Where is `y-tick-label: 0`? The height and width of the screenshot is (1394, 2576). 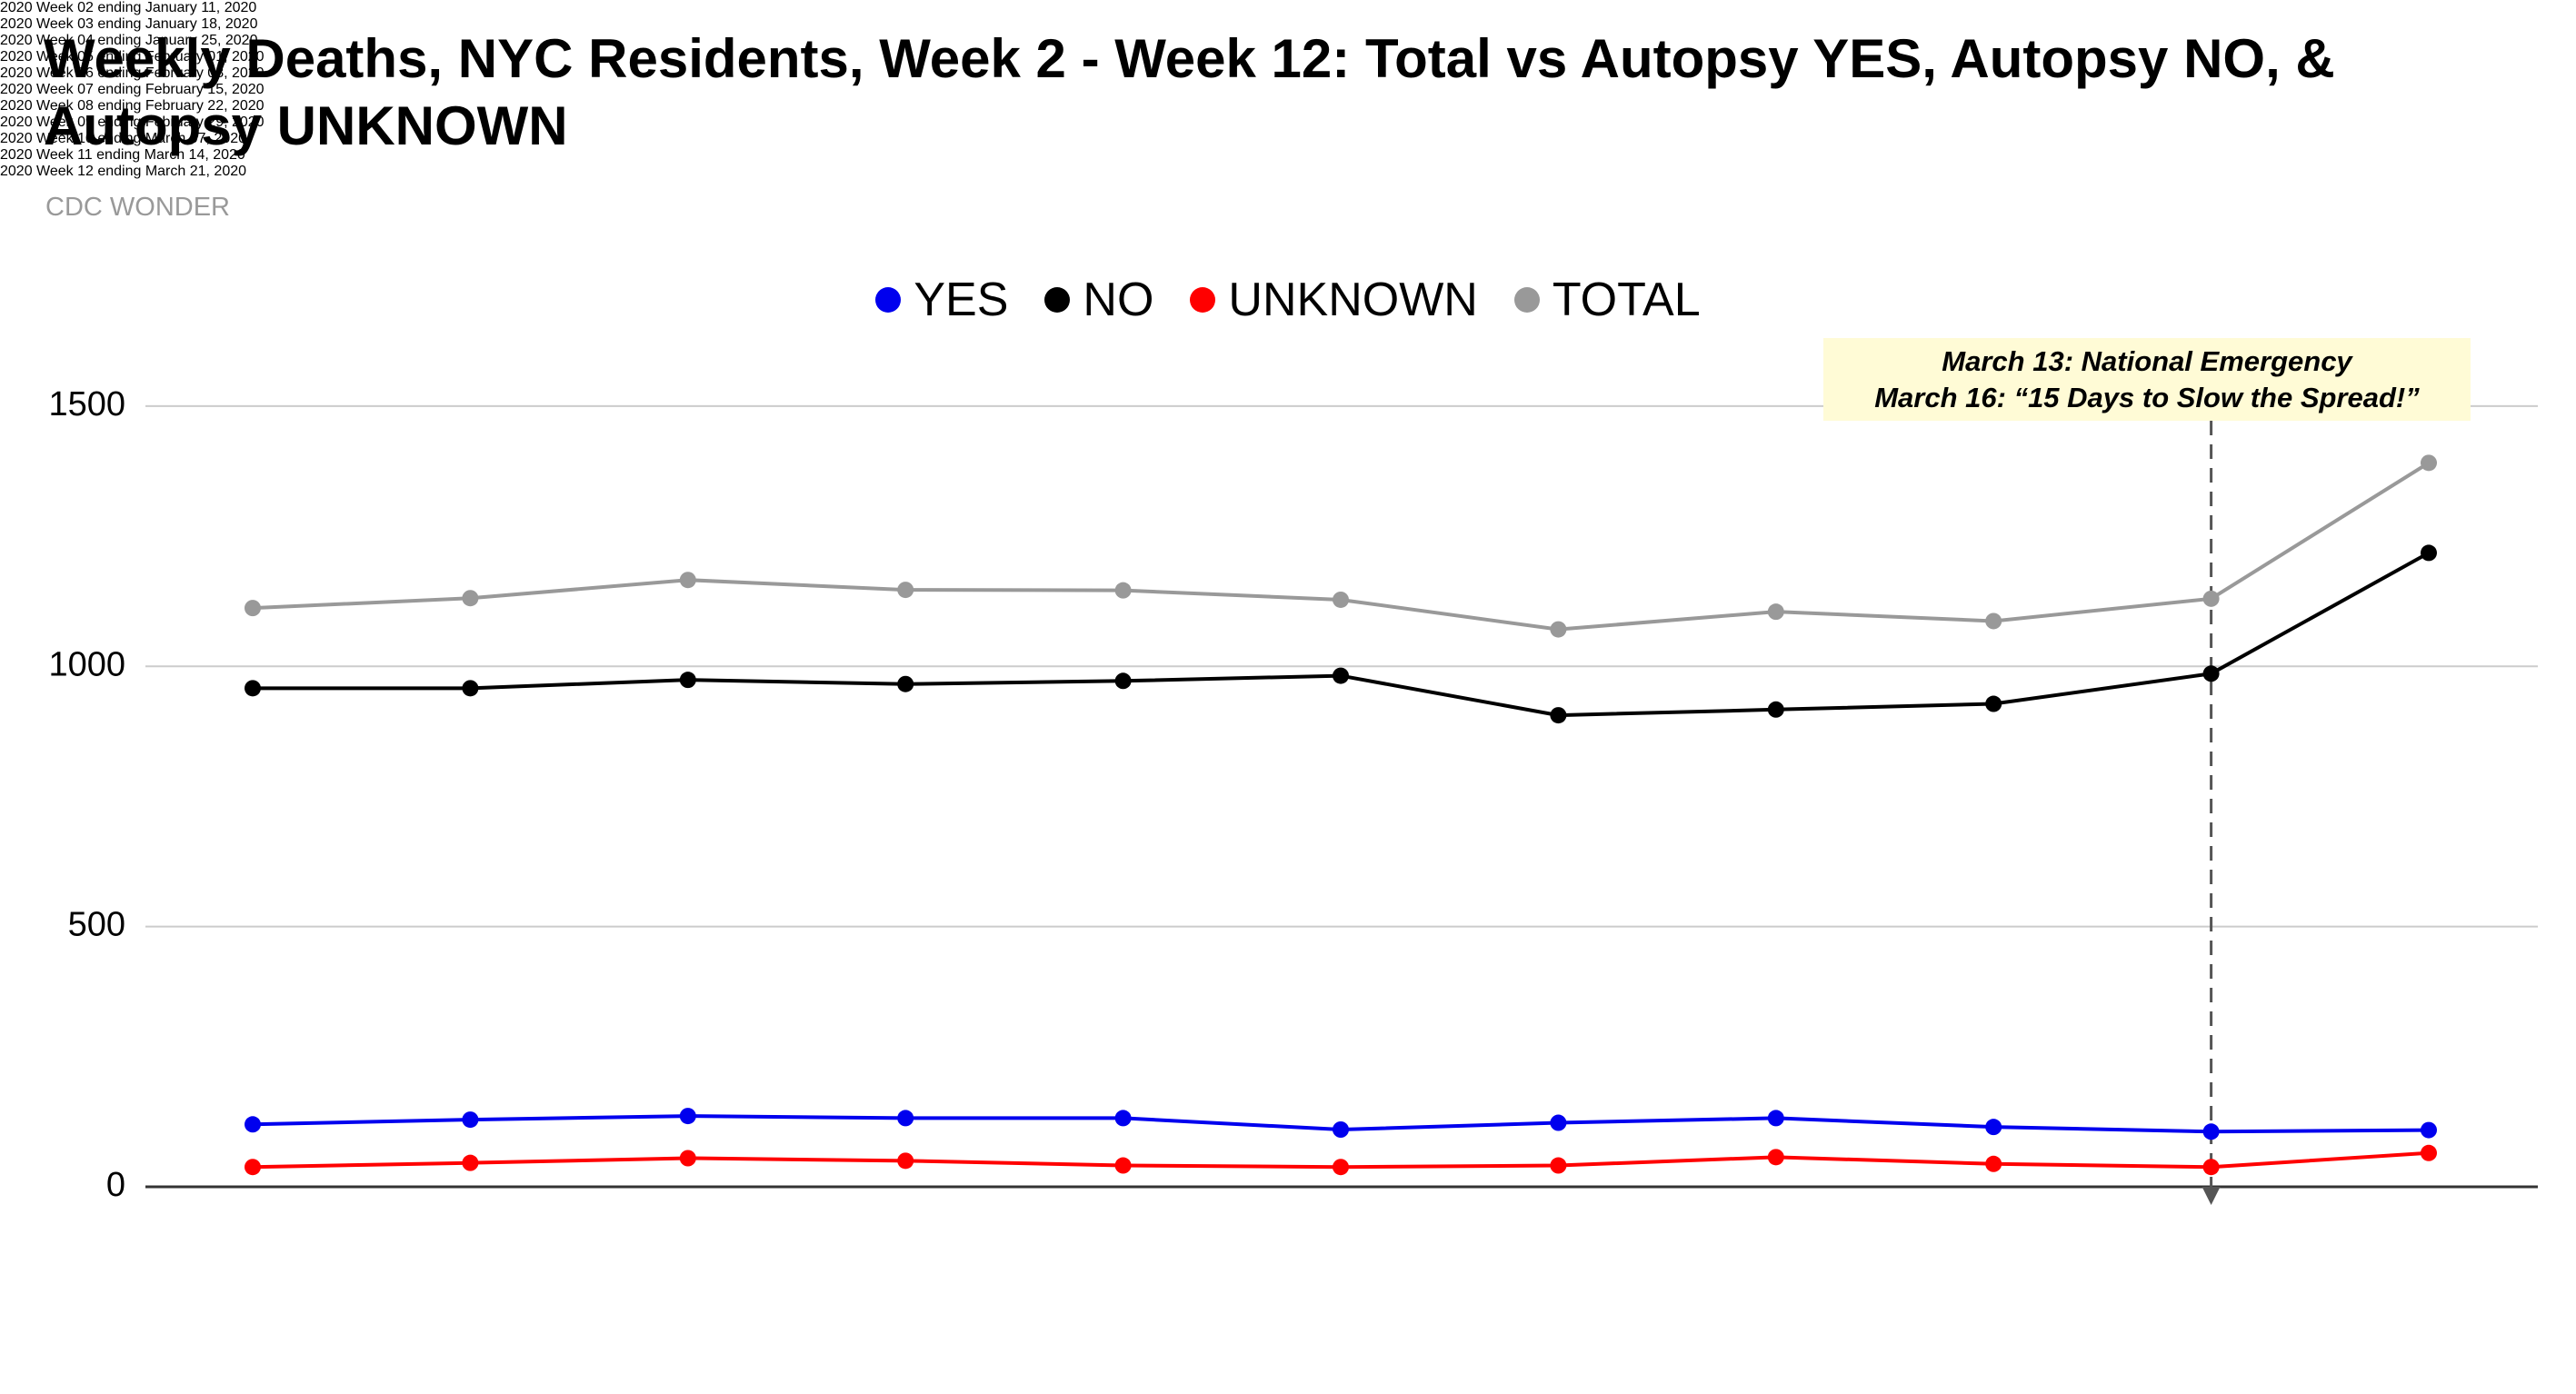
y-tick-label: 0 is located at coordinates (115, 1185).